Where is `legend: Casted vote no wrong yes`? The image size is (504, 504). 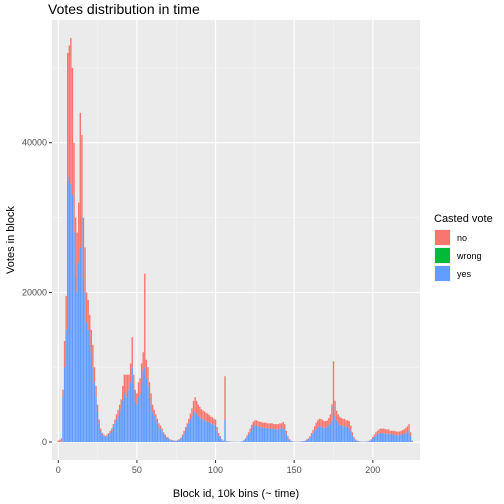
legend: Casted vote no wrong yes is located at coordinates (463, 247).